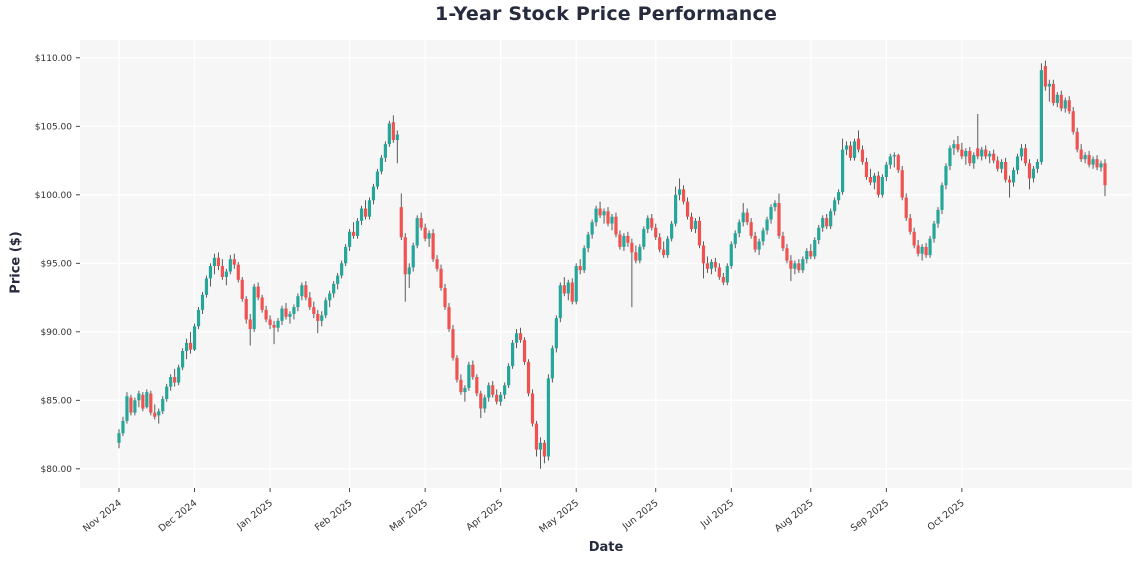 This screenshot has width=1140, height=566. Describe the element at coordinates (178, 516) in the screenshot. I see `x-tick-label: Dec 2024` at that location.